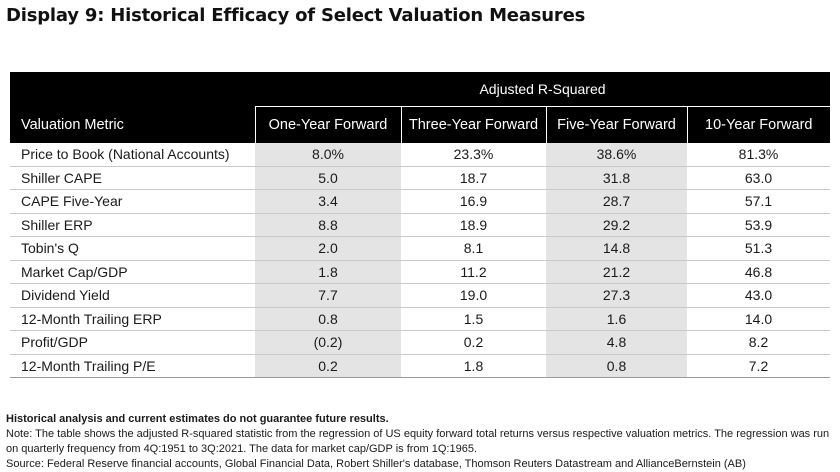 This screenshot has height=472, width=840. What do you see at coordinates (132, 319) in the screenshot?
I see `row-metric-label: 12-Month Trailing ERP` at bounding box center [132, 319].